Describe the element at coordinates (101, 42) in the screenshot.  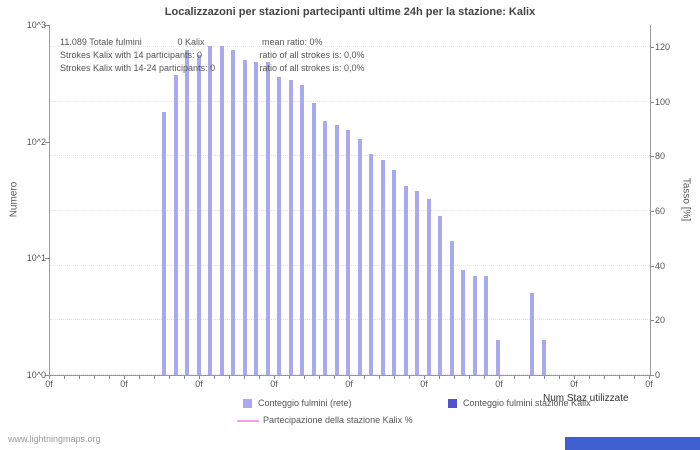
I see `total-strokes-label: 11.089 Totale fulmini` at that location.